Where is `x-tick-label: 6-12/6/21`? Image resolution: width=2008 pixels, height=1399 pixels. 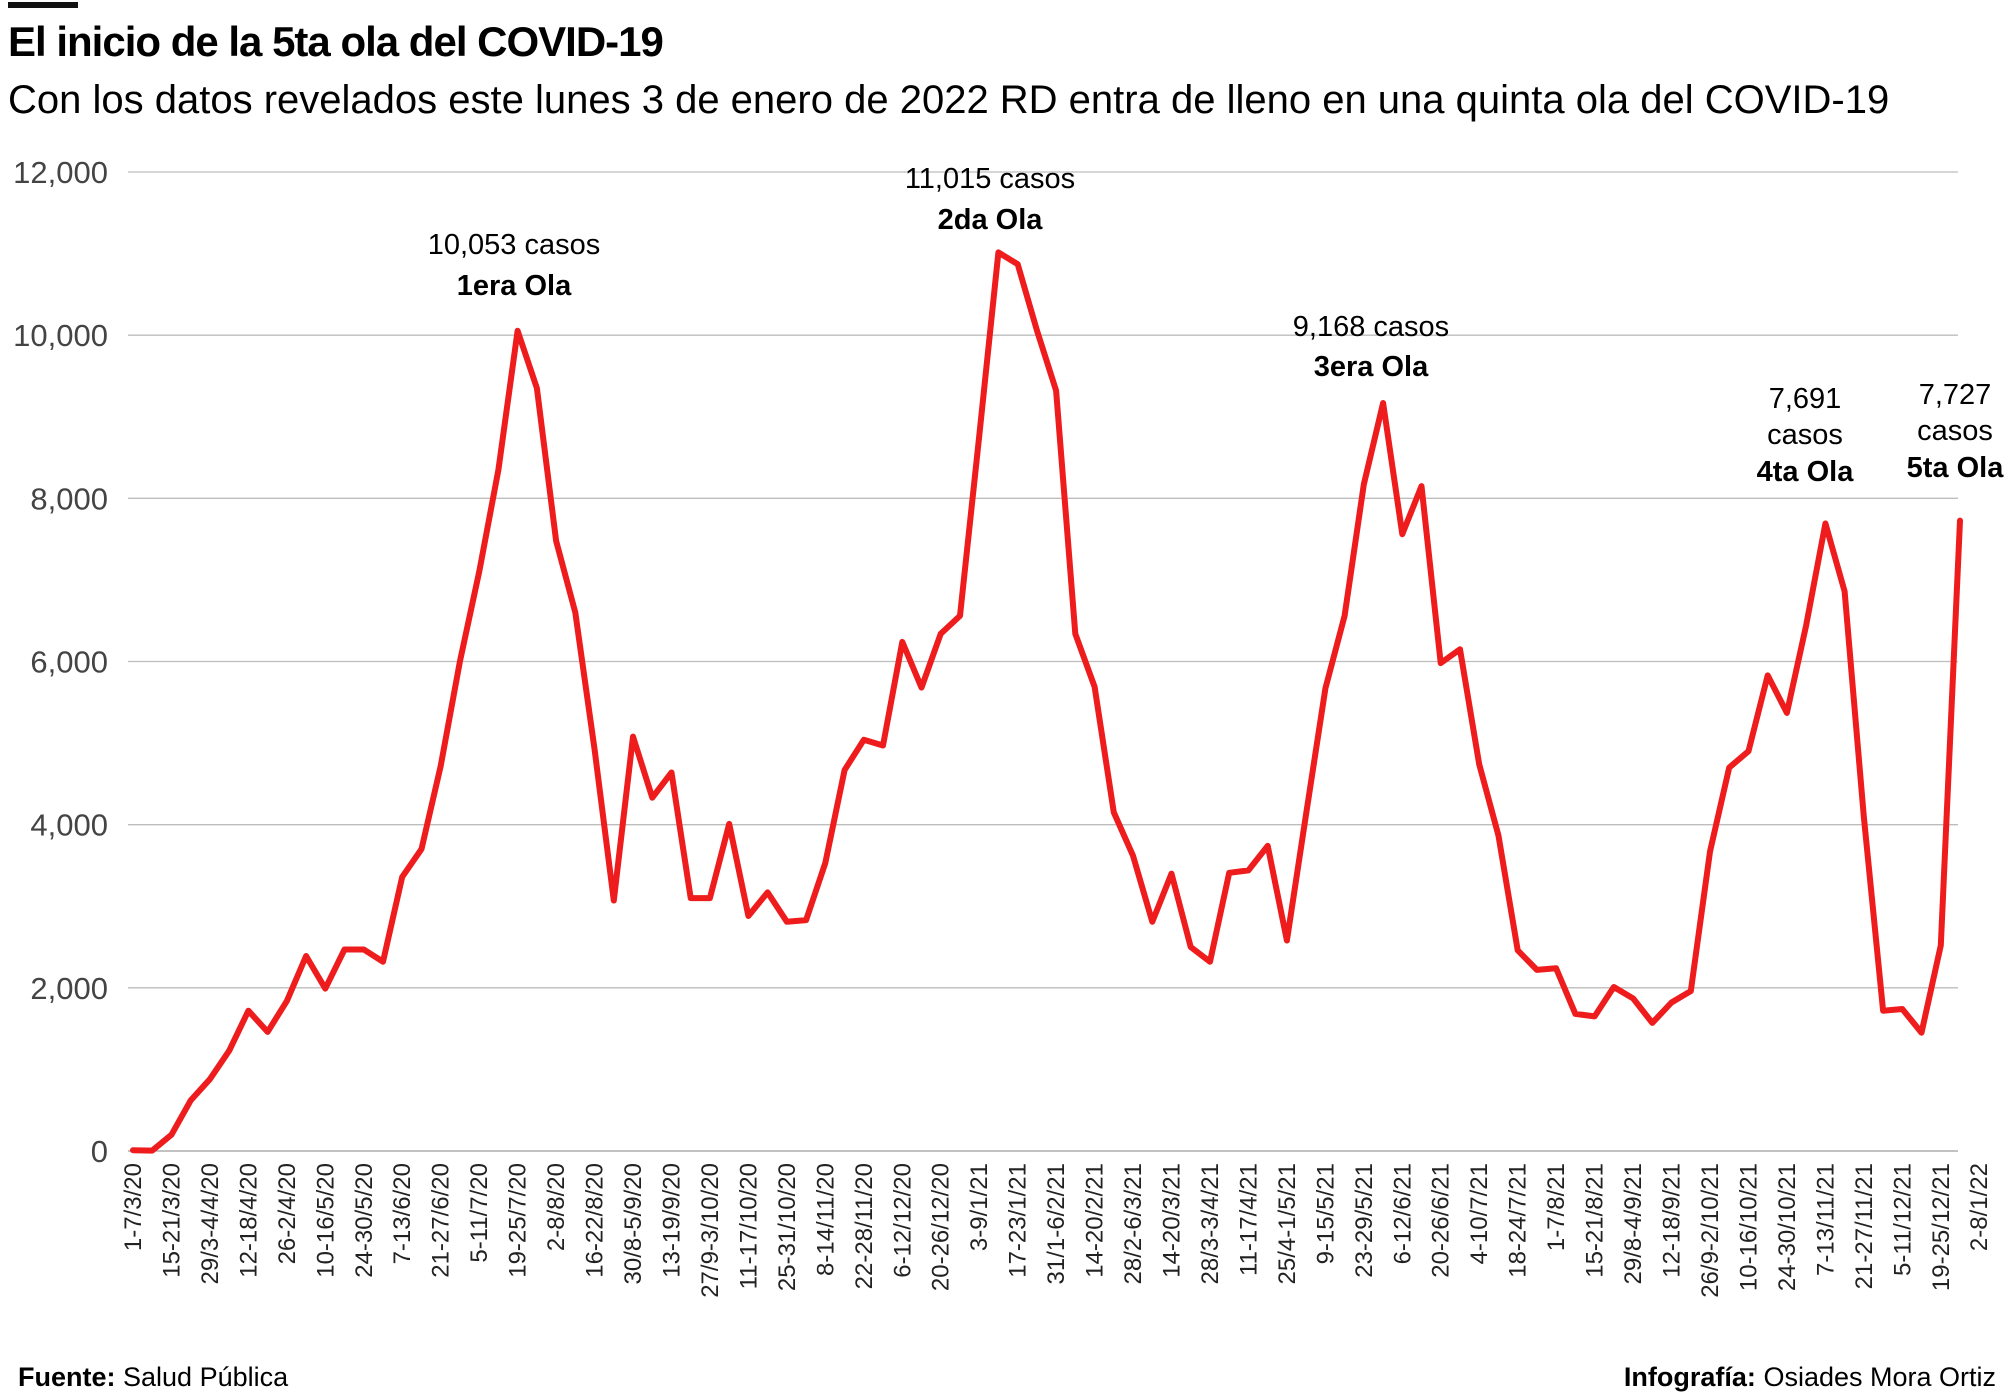
x-tick-label: 6-12/6/21 is located at coordinates (1402, 1213).